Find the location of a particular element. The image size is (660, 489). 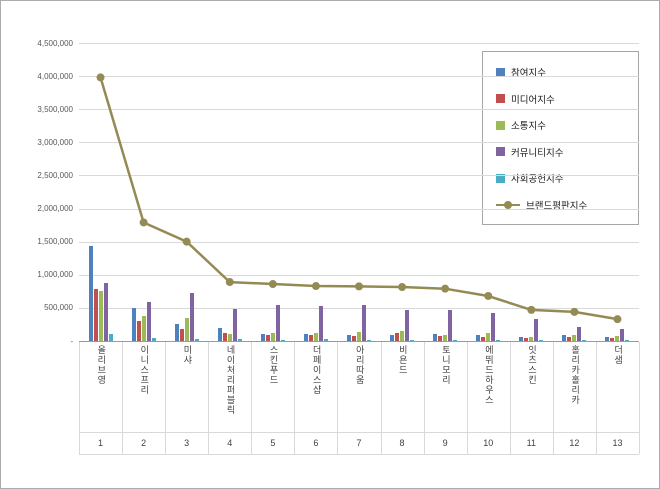

y-axis-tick-label: 4,000,000 is located at coordinates (55, 76).